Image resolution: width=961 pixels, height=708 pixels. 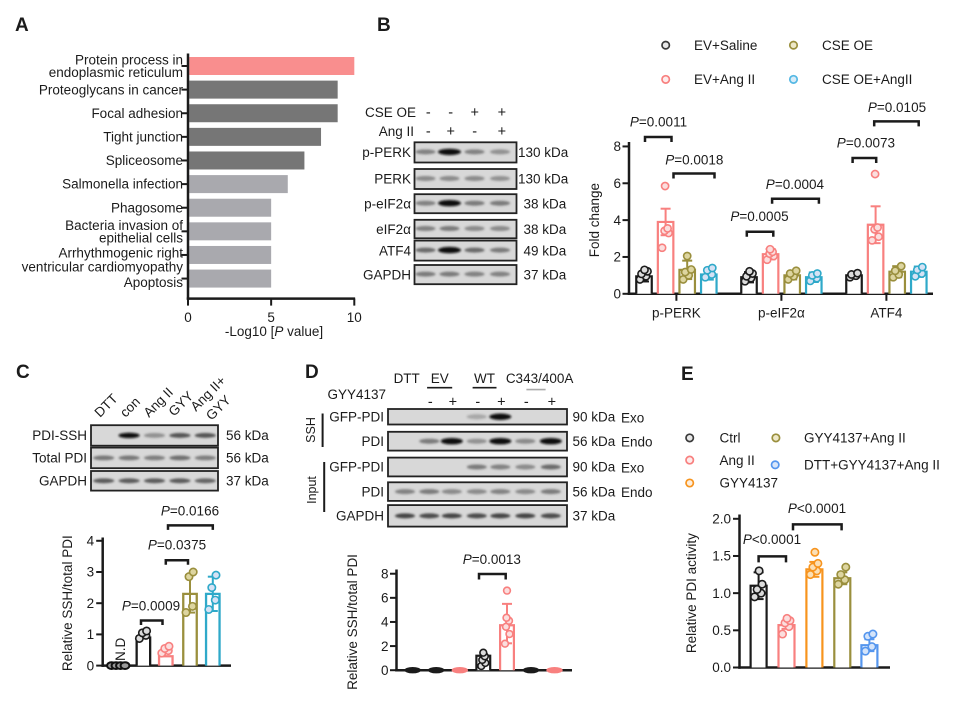 I want to click on svg-text: p-PERK, so click(x=386, y=152).